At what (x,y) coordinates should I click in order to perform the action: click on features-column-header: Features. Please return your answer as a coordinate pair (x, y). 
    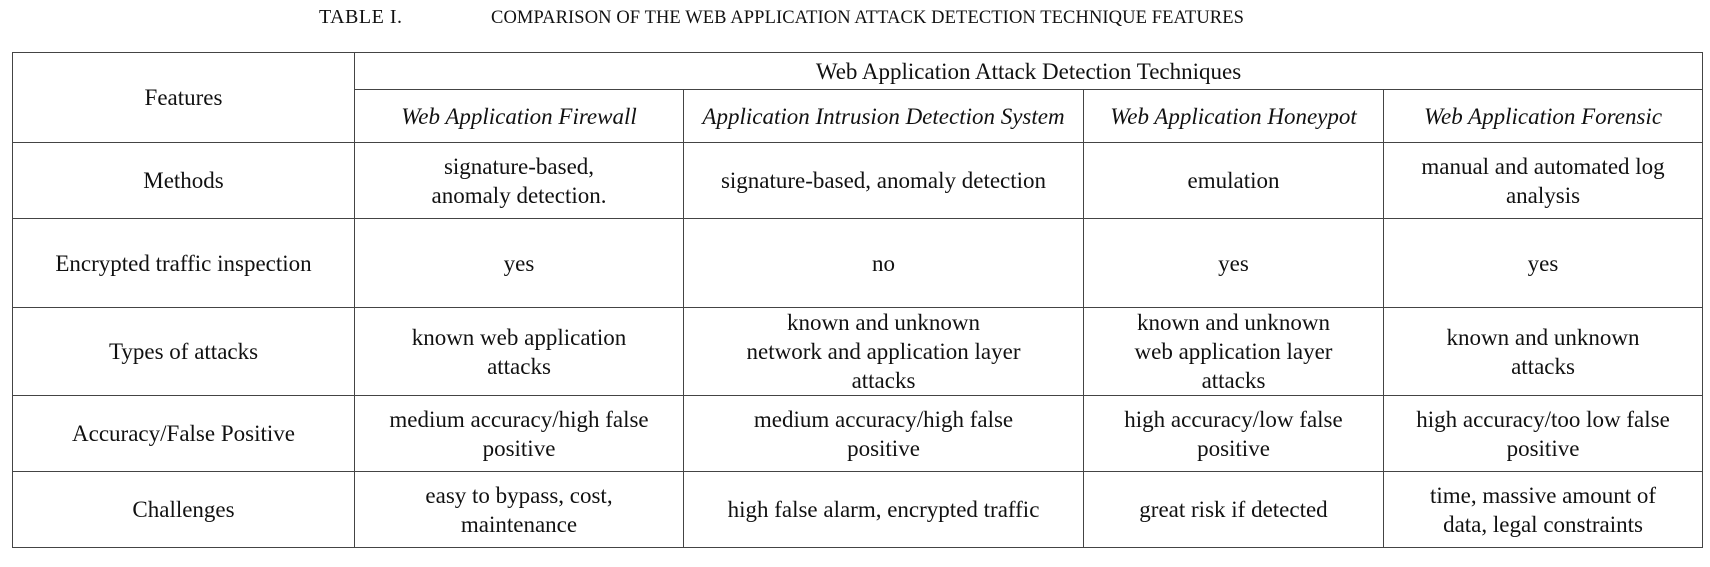
    Looking at the image, I should click on (183, 97).